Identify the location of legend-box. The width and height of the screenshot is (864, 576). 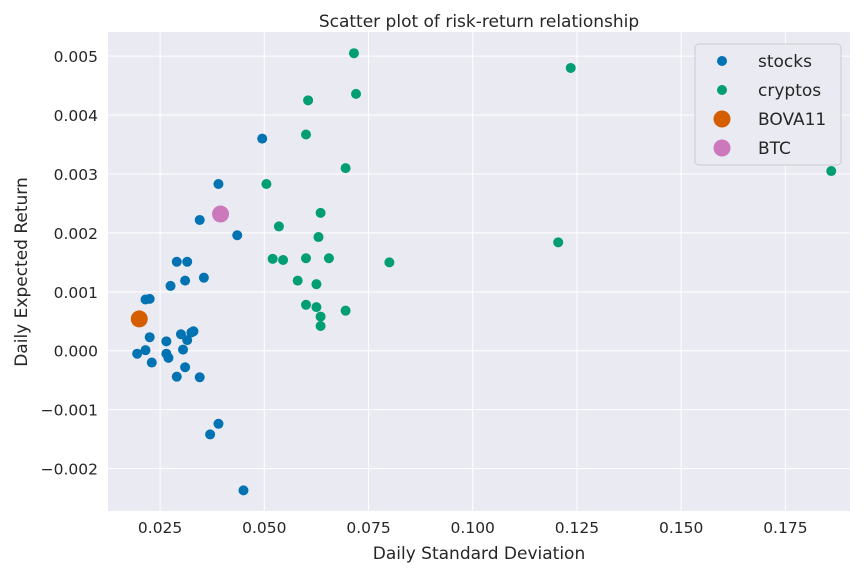
(768, 104).